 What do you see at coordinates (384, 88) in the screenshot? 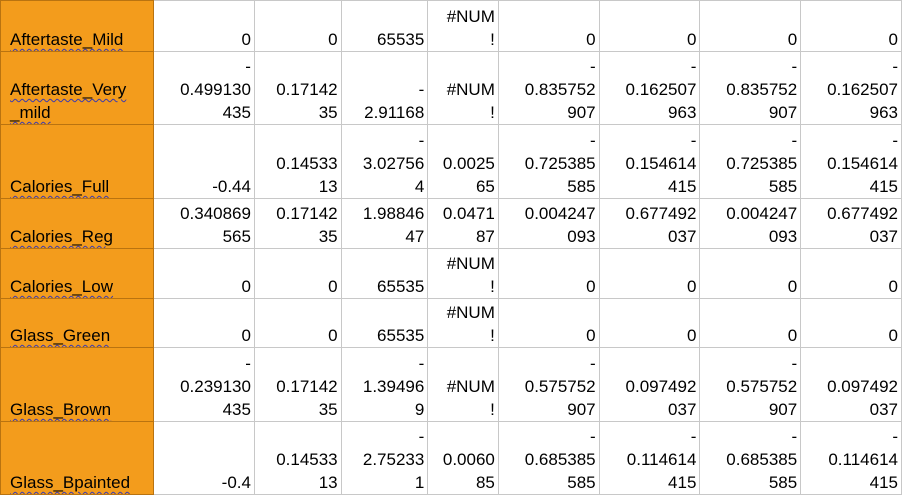
I see `table-cell: - 2.91168` at bounding box center [384, 88].